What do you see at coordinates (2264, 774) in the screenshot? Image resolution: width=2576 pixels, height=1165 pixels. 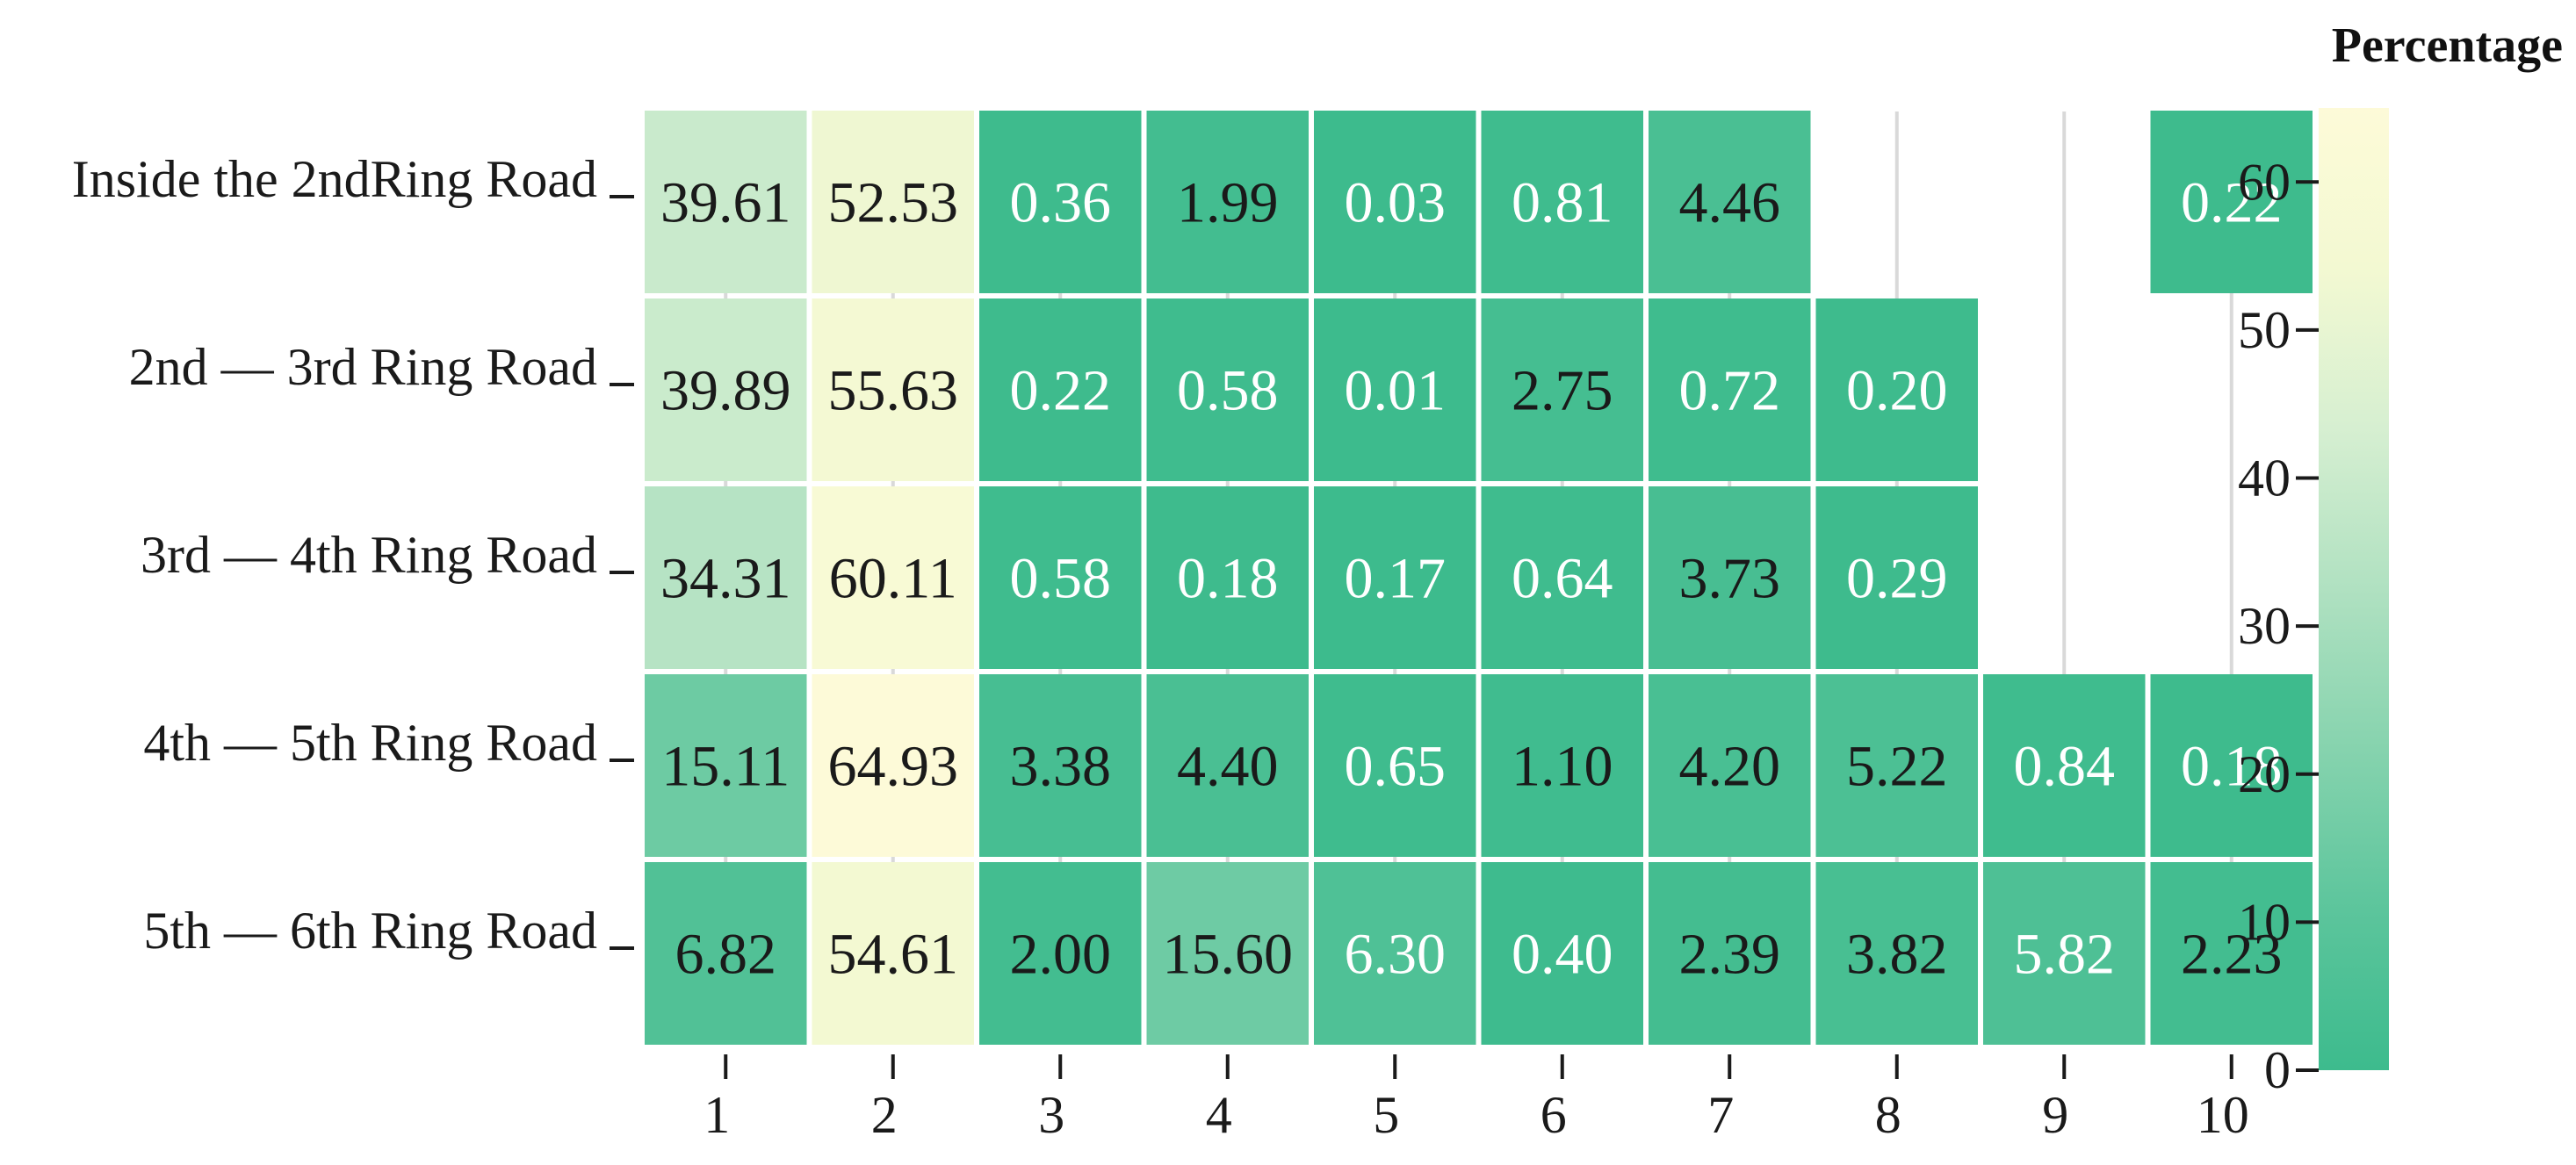 I see `colorbar-tick-label: 20` at bounding box center [2264, 774].